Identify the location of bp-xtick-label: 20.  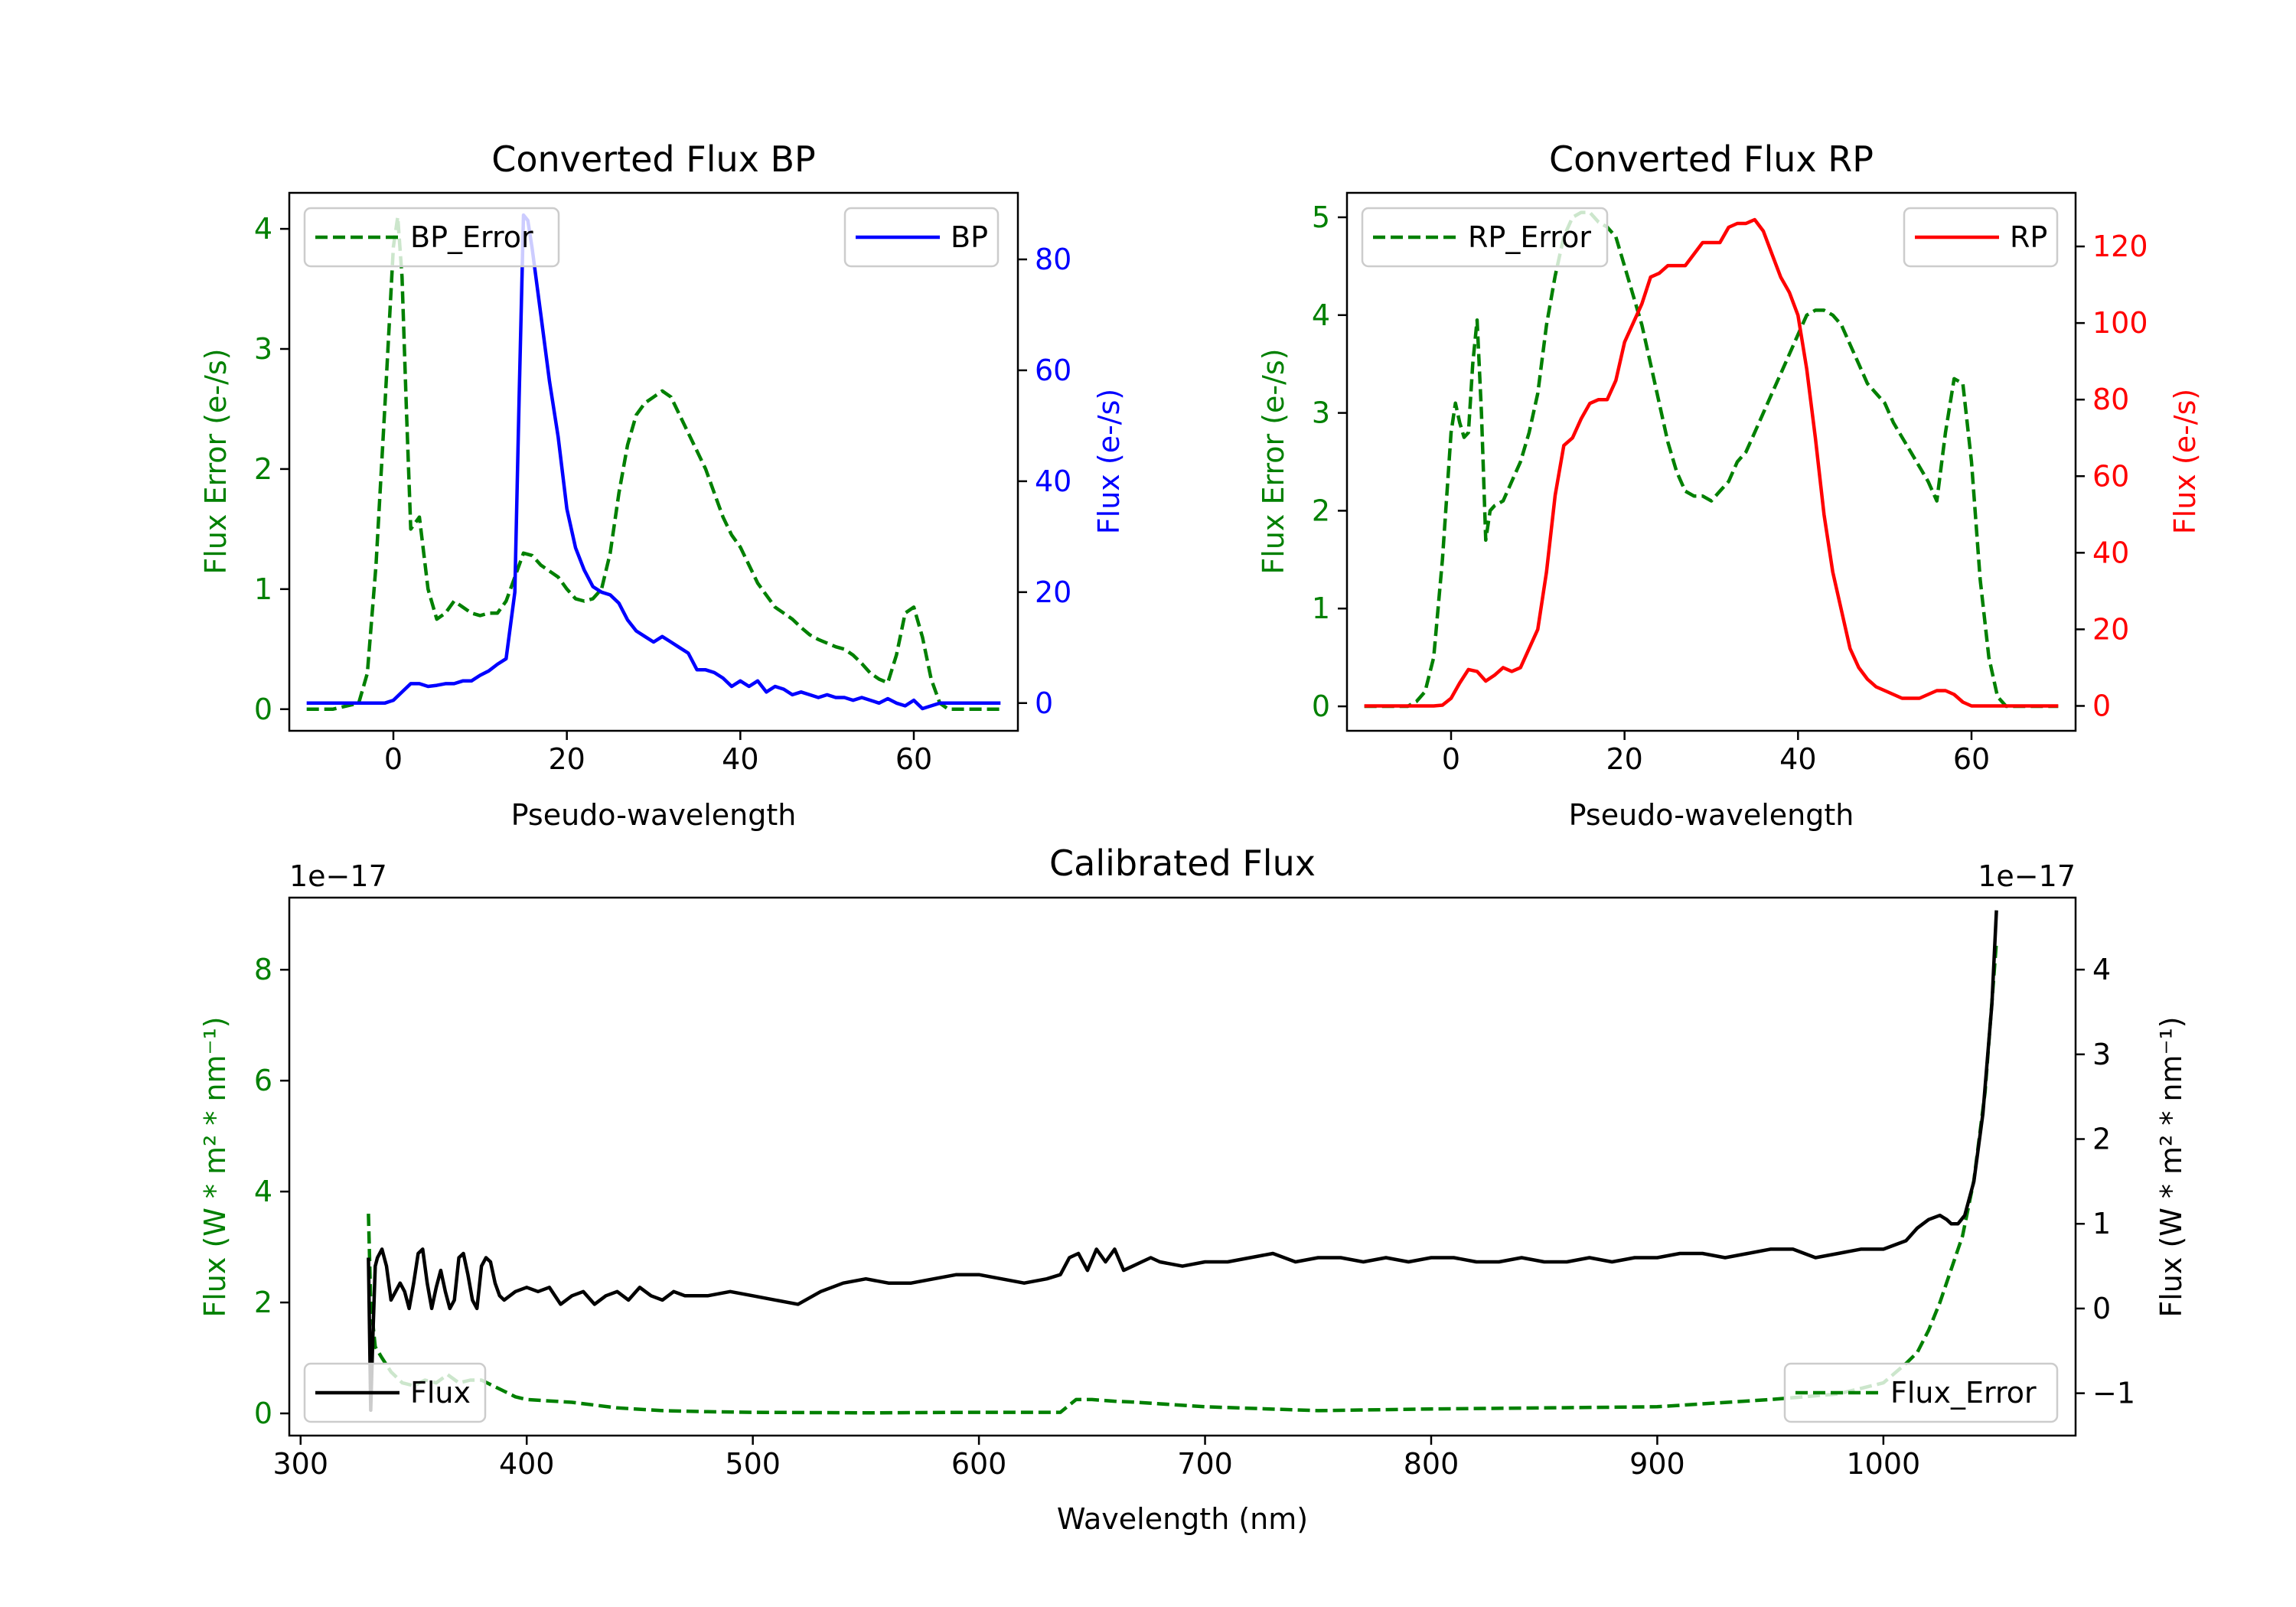
(566, 759).